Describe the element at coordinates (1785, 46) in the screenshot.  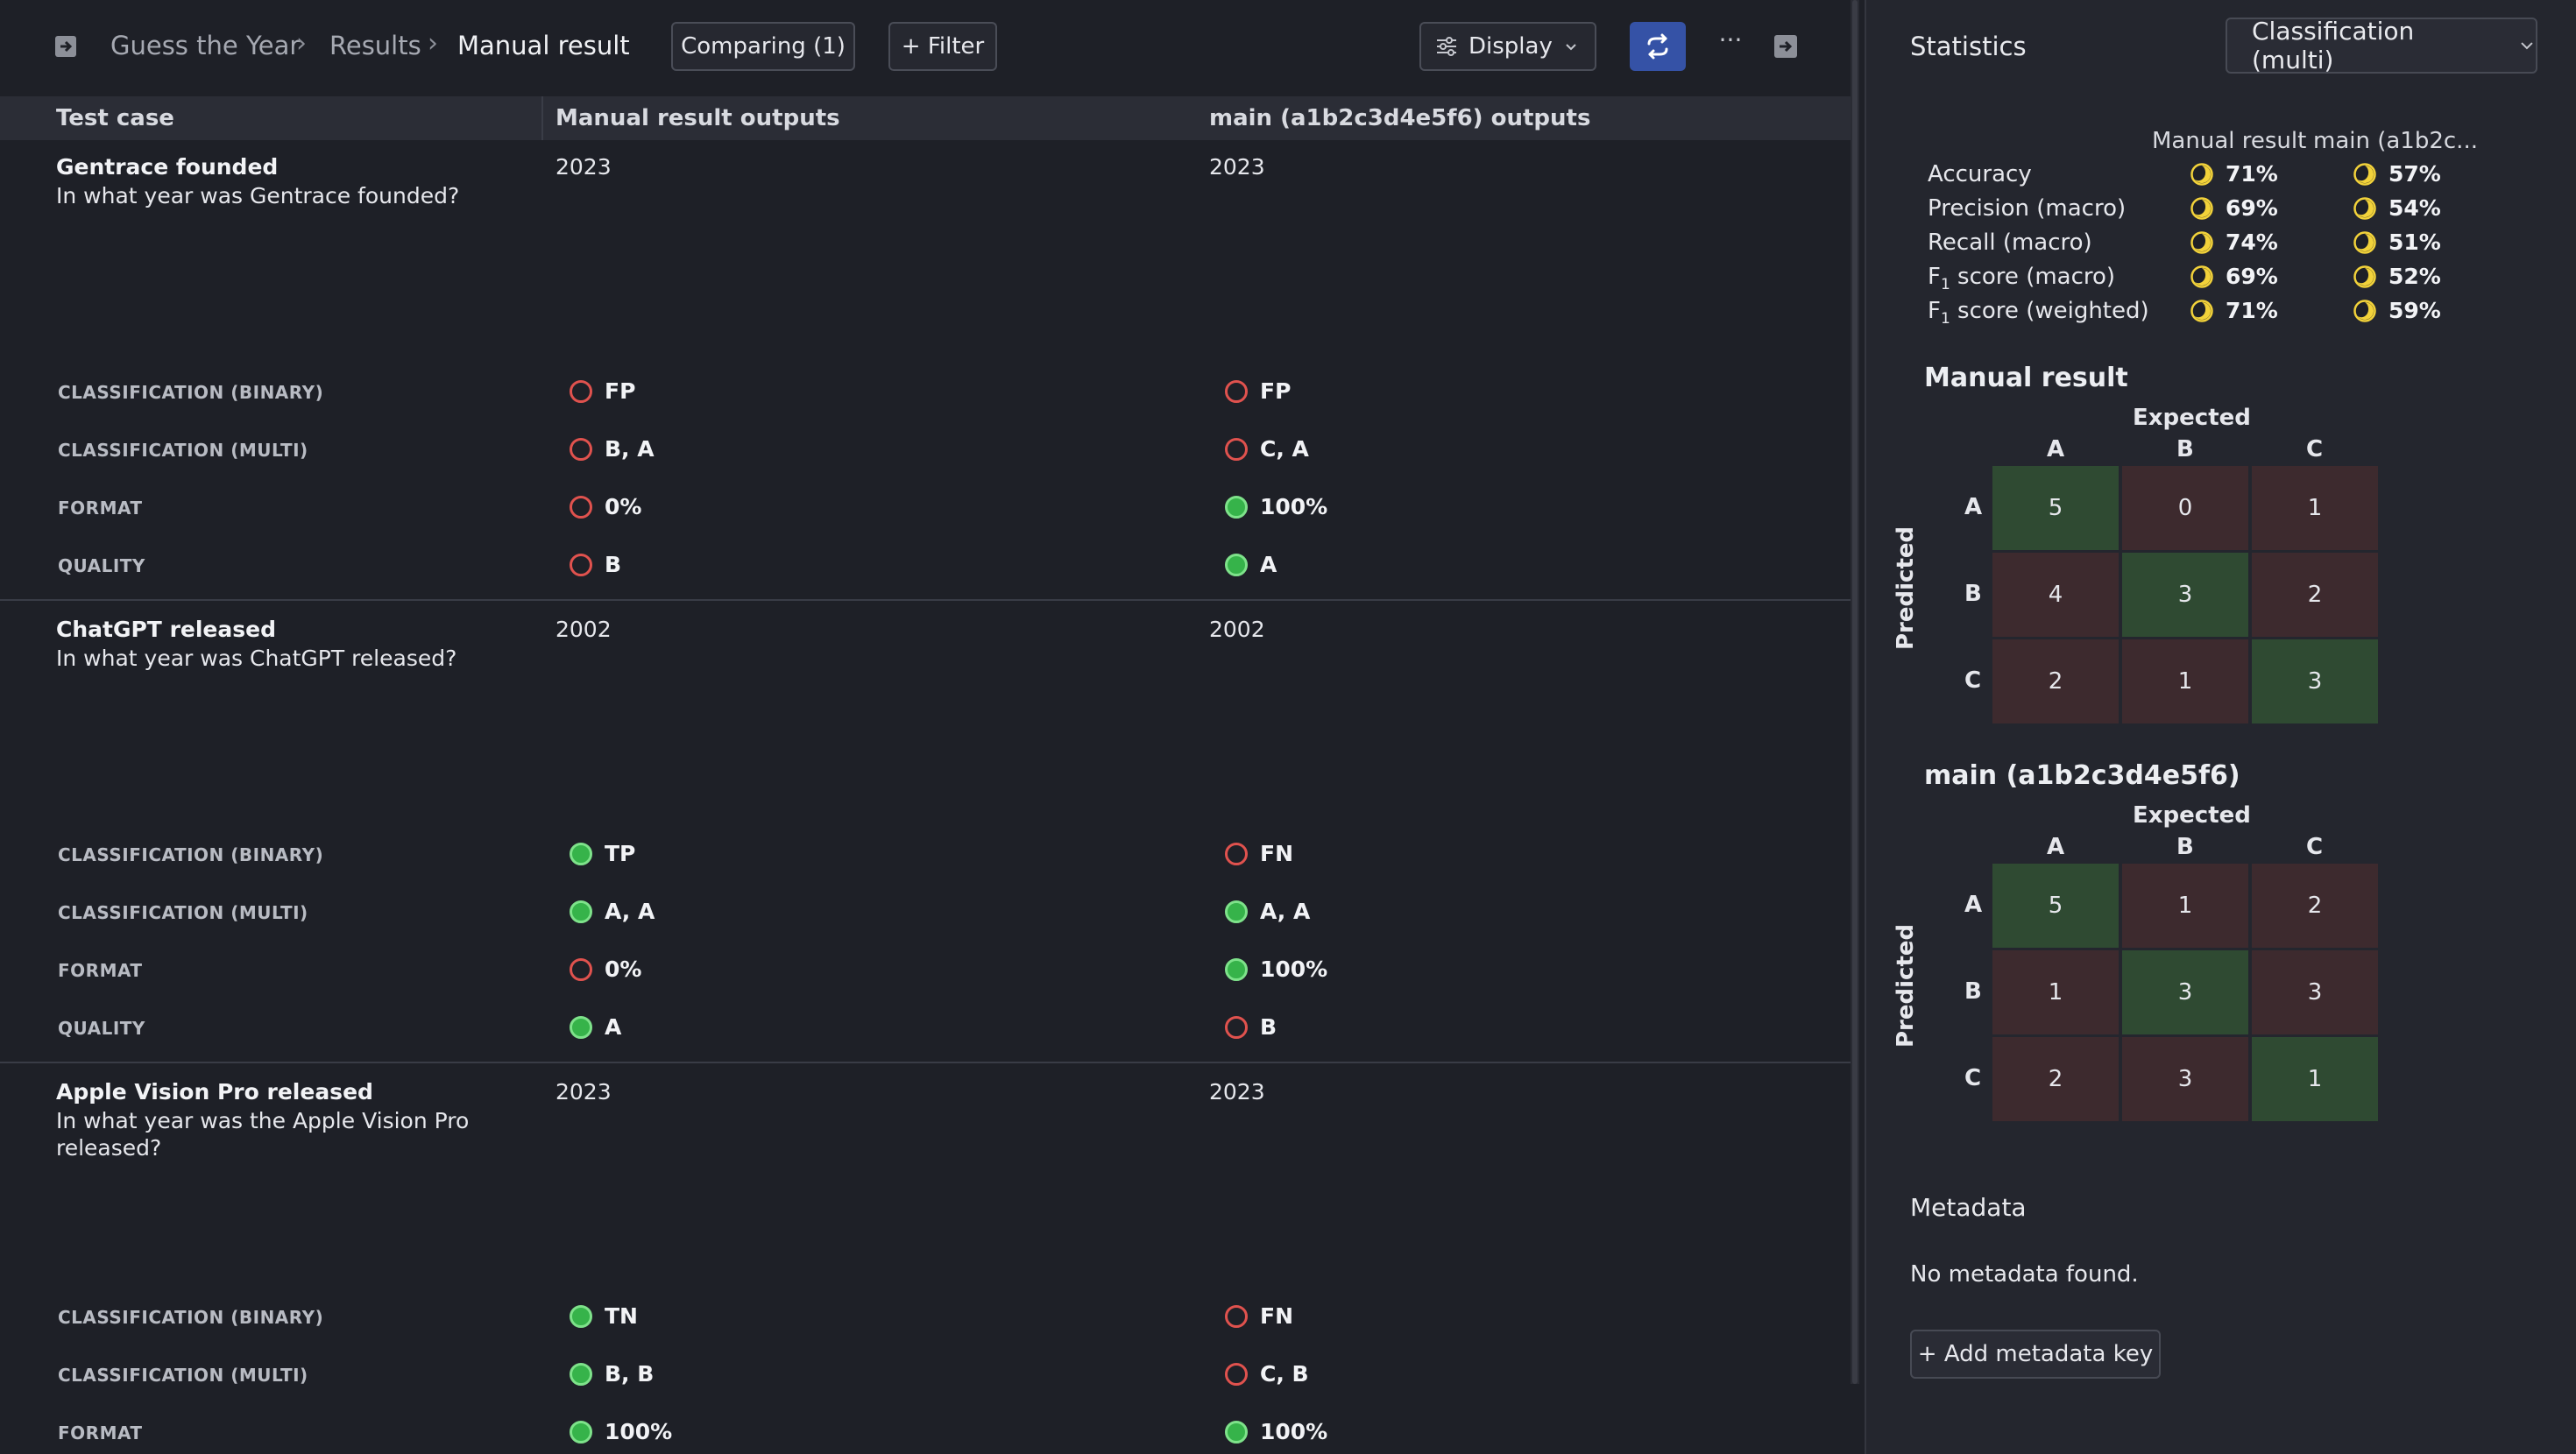
I see `collapse-panel-icon` at that location.